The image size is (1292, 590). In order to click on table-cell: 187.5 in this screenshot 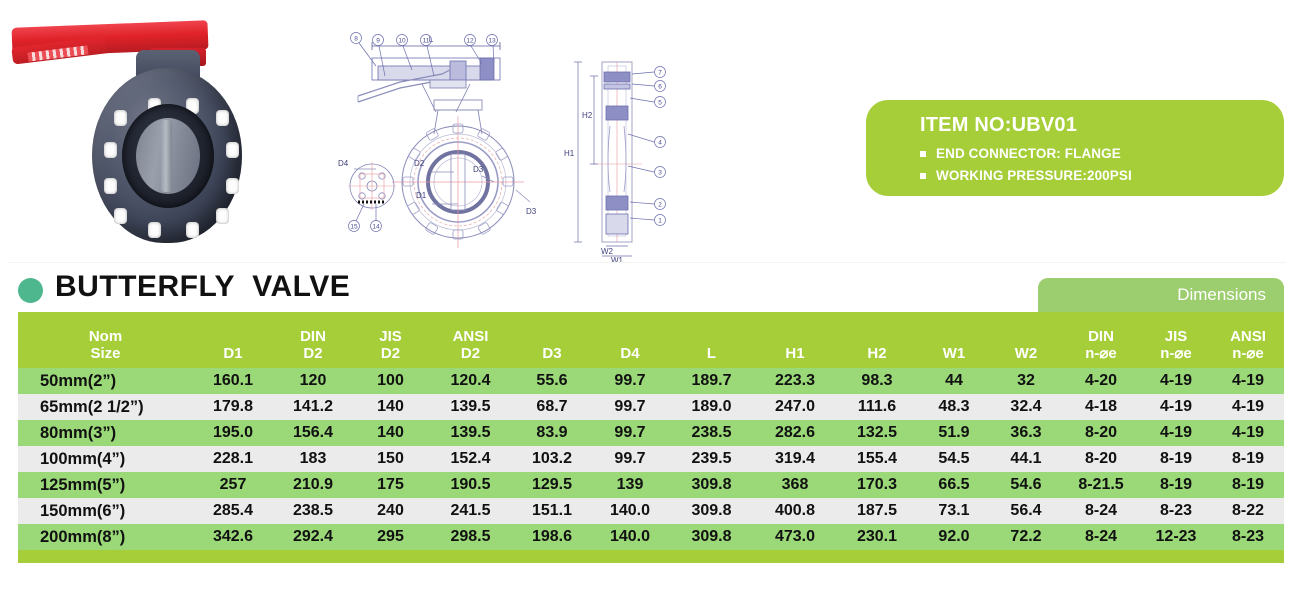, I will do `click(877, 511)`.